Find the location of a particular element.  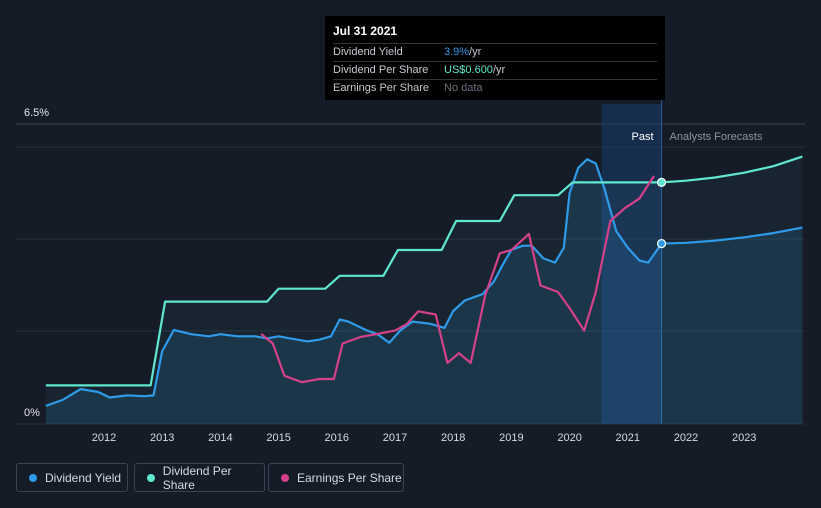

tooltip-row-dps: Dividend Per Share US$0.600 /yr is located at coordinates (495, 71).